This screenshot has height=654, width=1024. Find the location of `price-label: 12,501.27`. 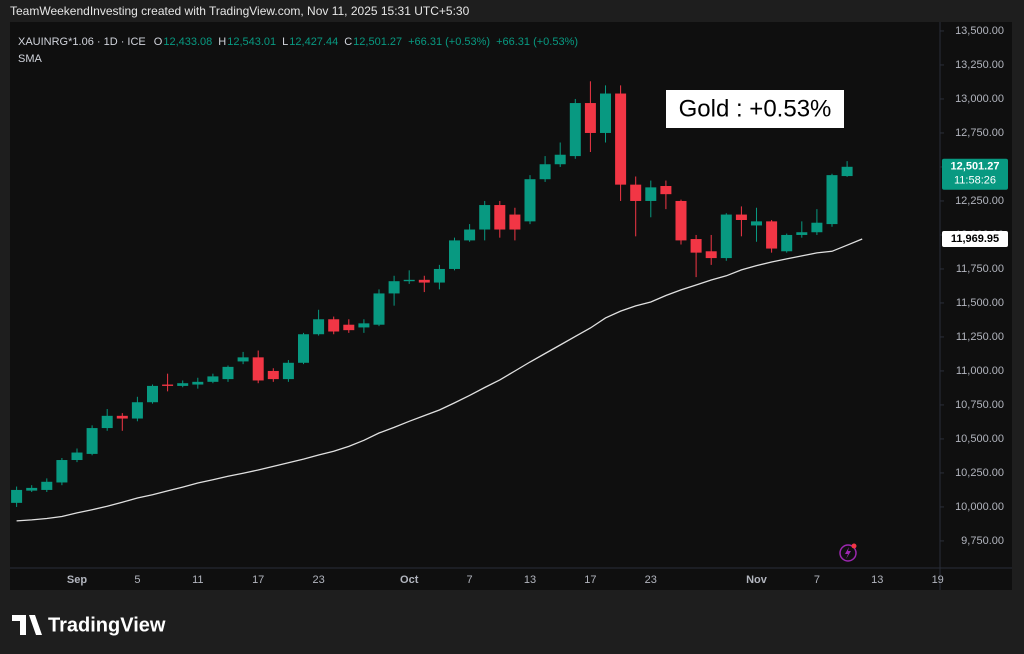

price-label: 12,501.27 is located at coordinates (975, 167).